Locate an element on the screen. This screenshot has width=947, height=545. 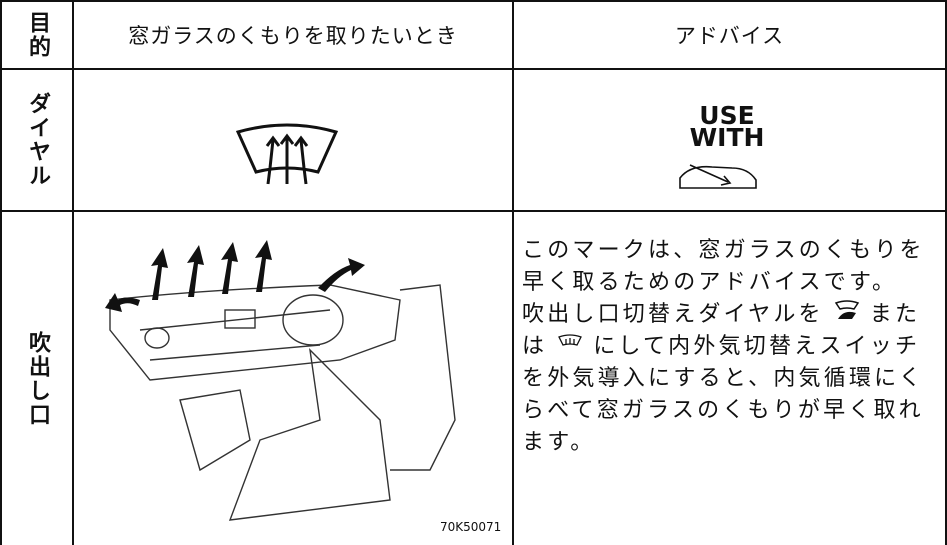
text-run: このマークは、窓ガラスのくもりを is located at coordinates (723, 250).